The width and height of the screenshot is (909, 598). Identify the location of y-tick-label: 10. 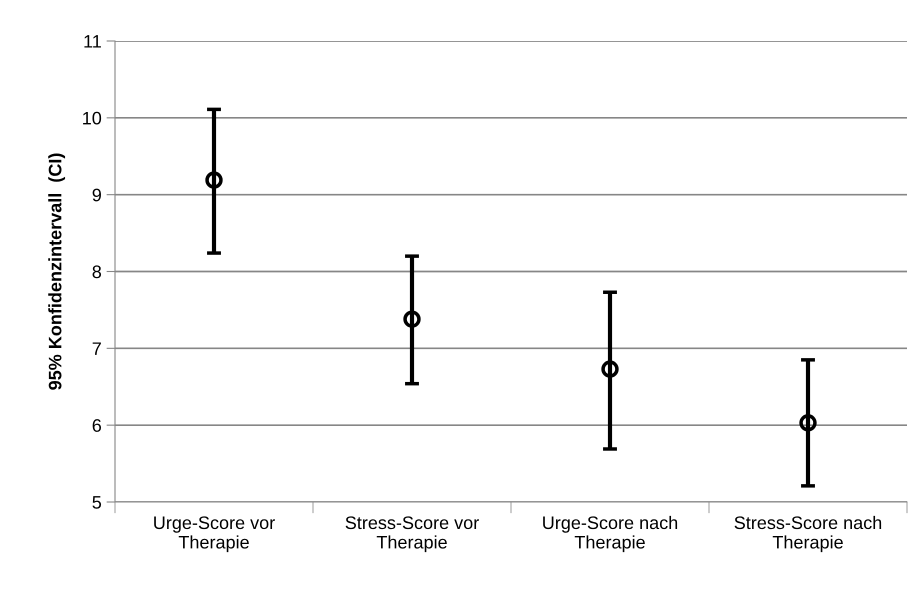
(92, 118).